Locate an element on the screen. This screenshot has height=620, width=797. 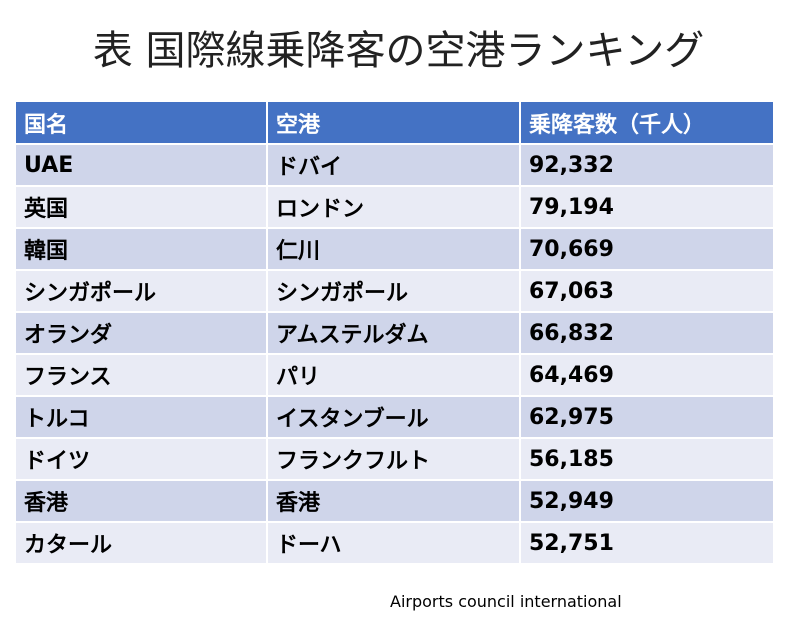
table-row: カタール ドーハ 52,751 is located at coordinates (394, 543).